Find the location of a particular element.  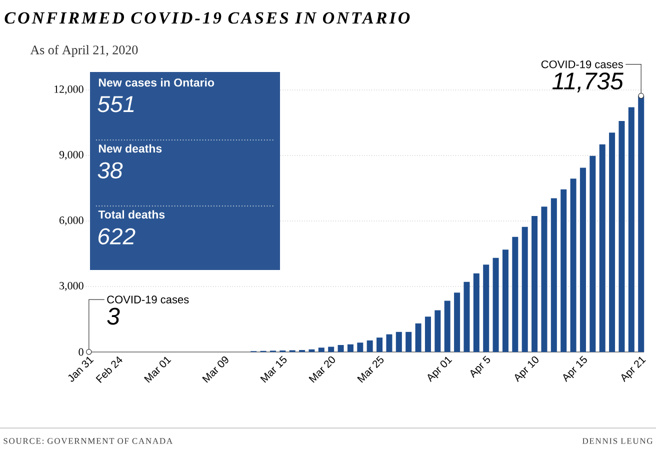

x-tick-label: Apr 01 is located at coordinates (440, 369).